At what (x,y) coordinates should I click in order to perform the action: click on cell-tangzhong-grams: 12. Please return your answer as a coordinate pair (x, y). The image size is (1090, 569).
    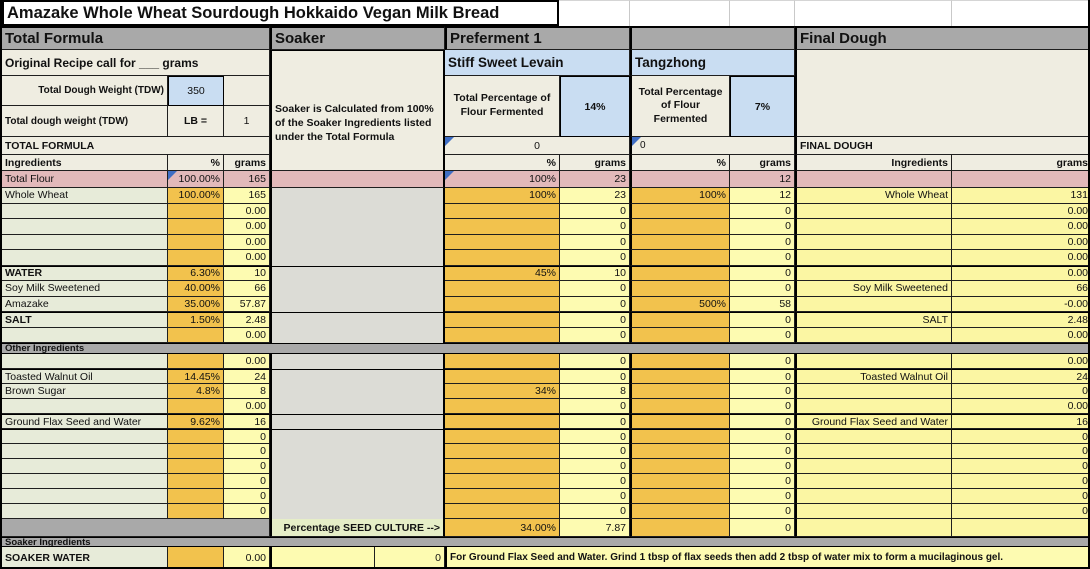
    Looking at the image, I should click on (762, 196).